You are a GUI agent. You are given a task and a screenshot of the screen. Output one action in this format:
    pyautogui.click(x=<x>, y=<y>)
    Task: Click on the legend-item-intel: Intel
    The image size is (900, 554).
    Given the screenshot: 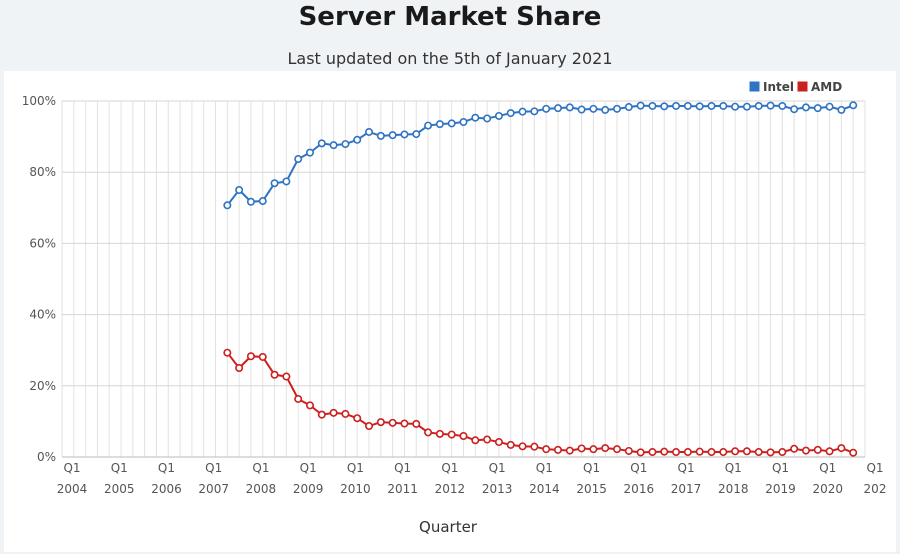 What is the action you would take?
    pyautogui.click(x=771, y=87)
    